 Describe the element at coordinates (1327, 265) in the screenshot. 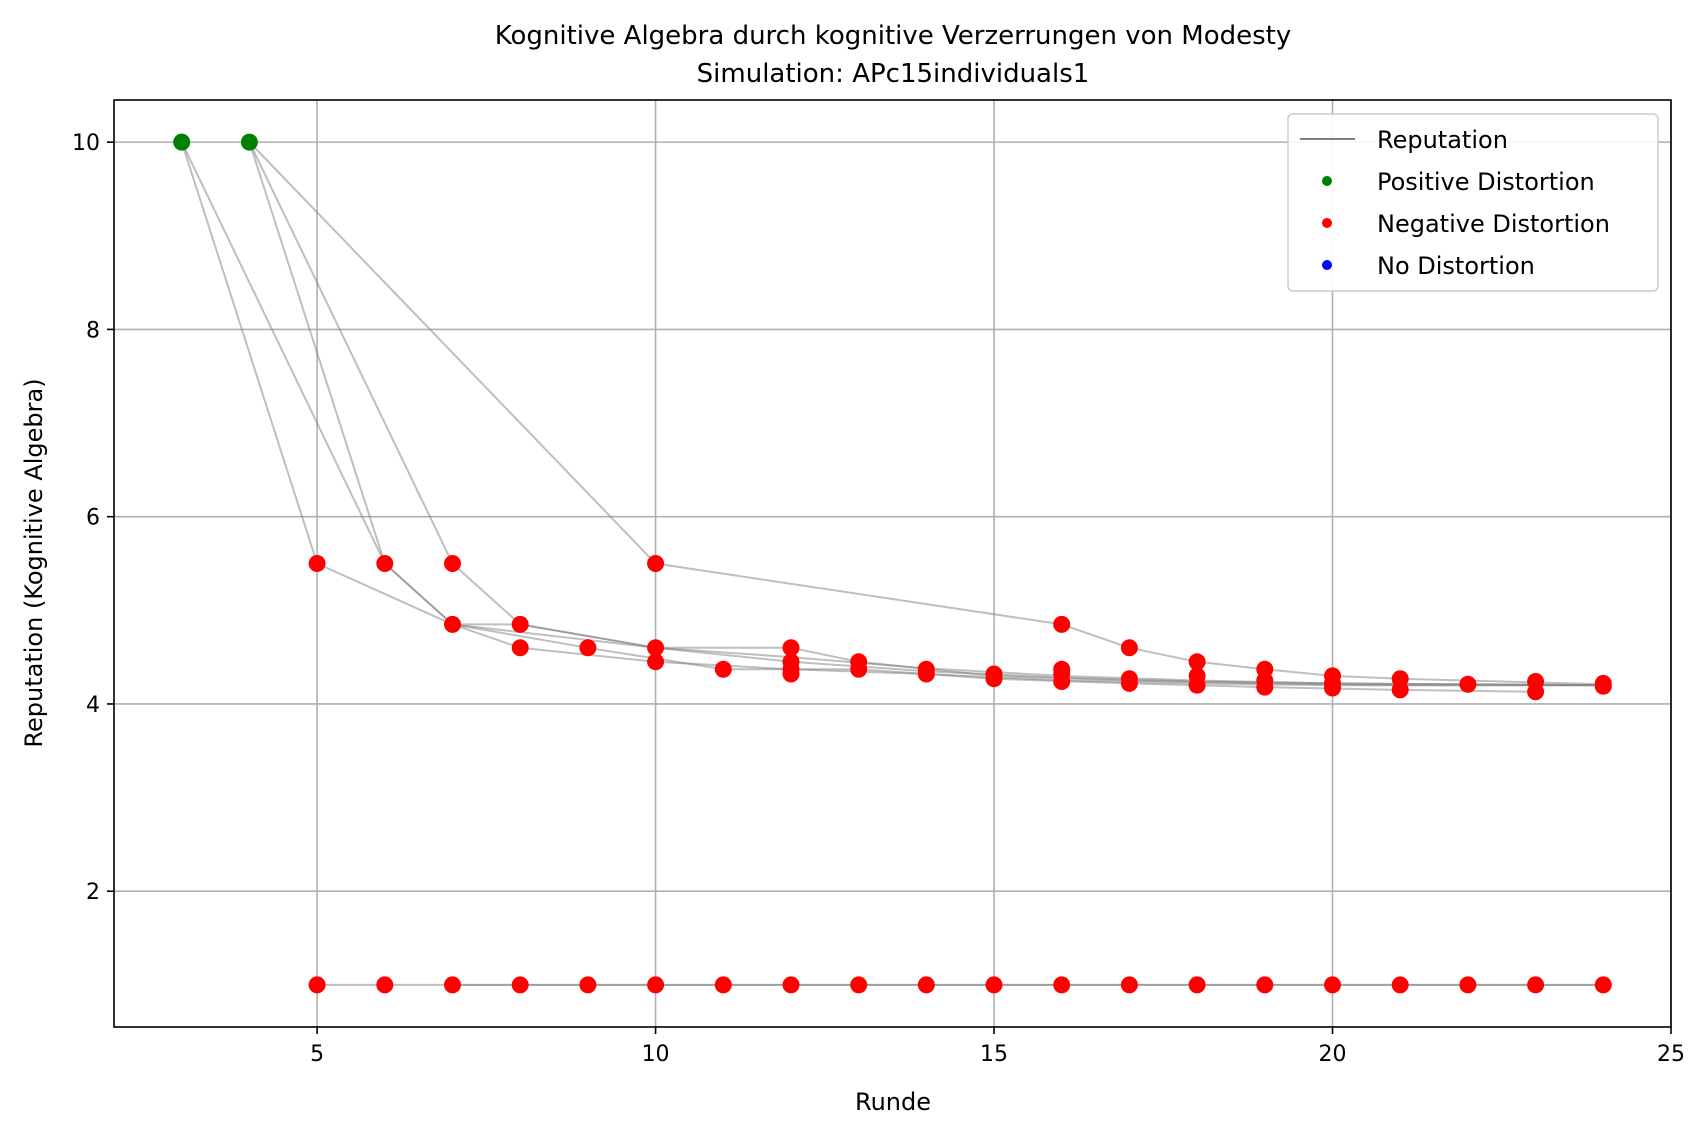

I see `legend-dot-none` at that location.